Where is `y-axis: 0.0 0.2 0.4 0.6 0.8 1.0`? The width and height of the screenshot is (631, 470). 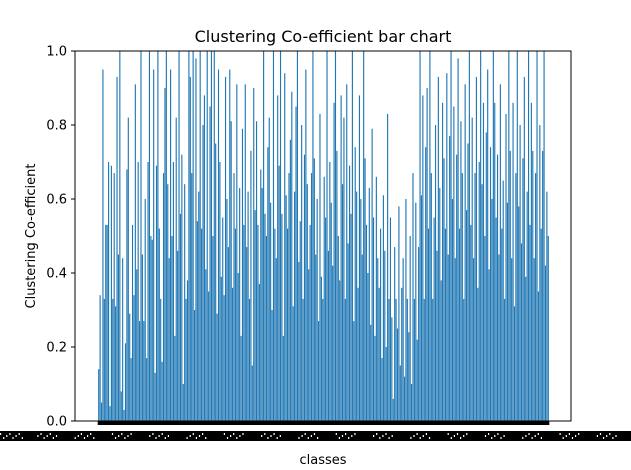 y-axis: 0.0 0.2 0.4 0.6 0.8 1.0 is located at coordinates (60, 237).